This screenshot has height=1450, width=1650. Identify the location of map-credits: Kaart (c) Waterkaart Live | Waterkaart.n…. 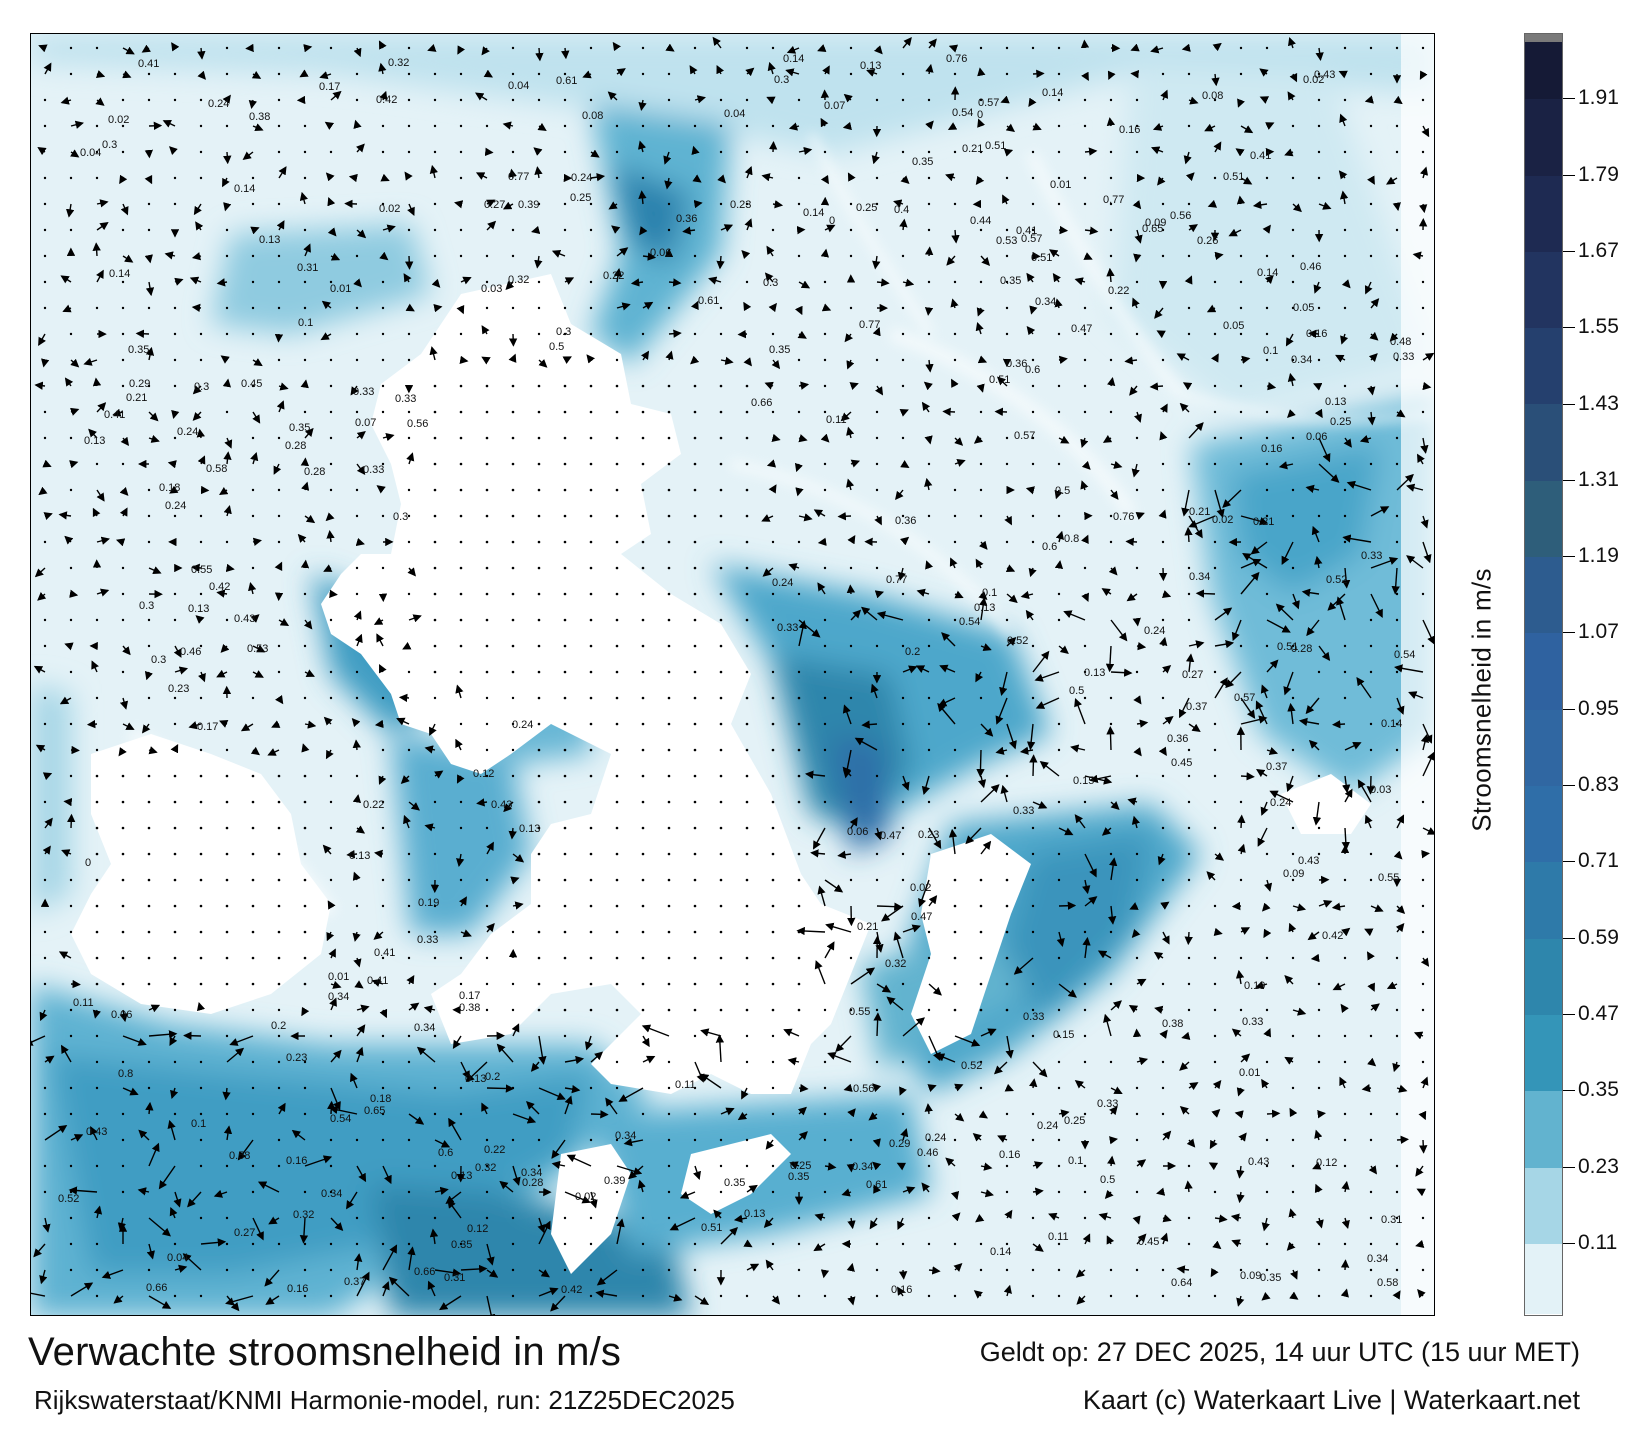
(1331, 1400).